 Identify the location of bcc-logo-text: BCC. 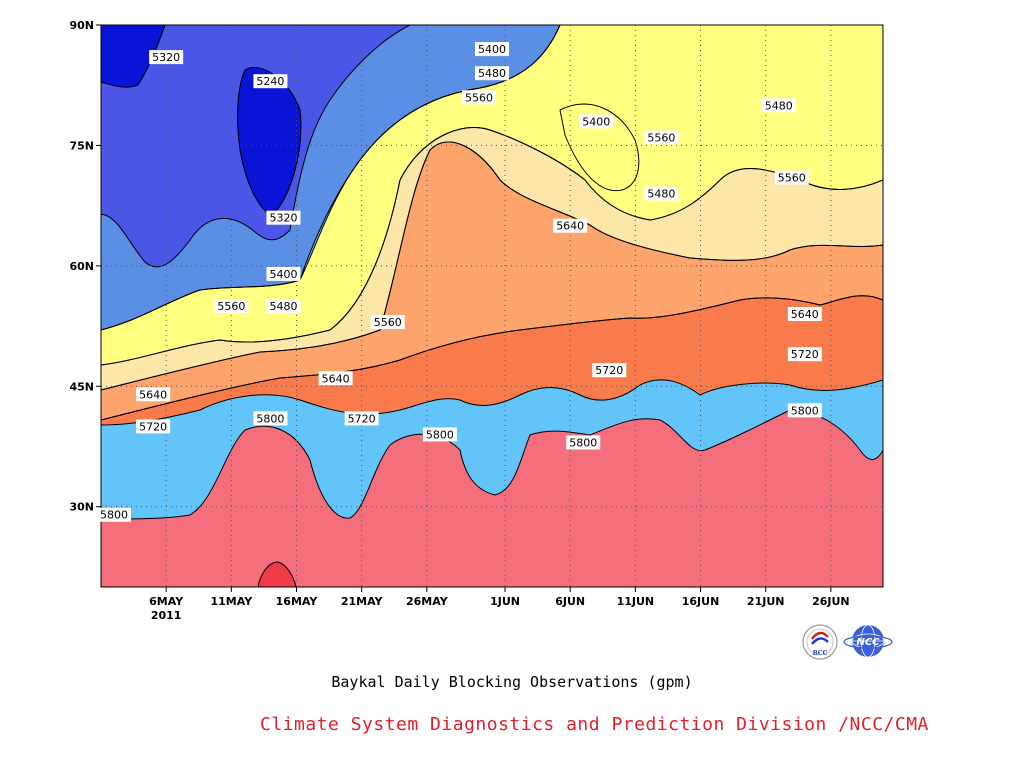
(820, 653).